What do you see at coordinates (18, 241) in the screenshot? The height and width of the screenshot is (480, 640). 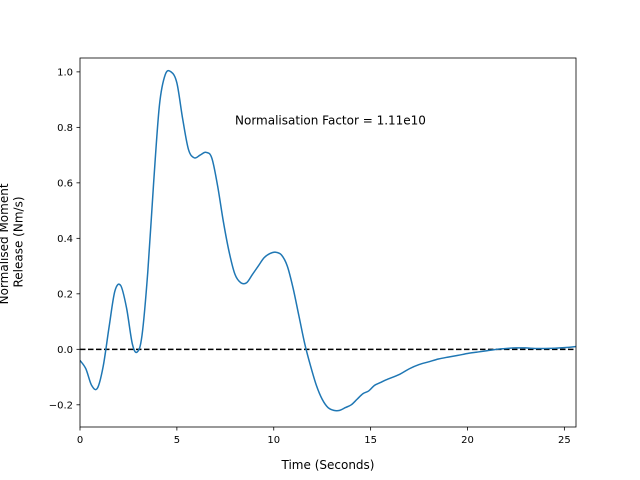 I see `y-axis-label-line-2: Release (Nm/s)` at bounding box center [18, 241].